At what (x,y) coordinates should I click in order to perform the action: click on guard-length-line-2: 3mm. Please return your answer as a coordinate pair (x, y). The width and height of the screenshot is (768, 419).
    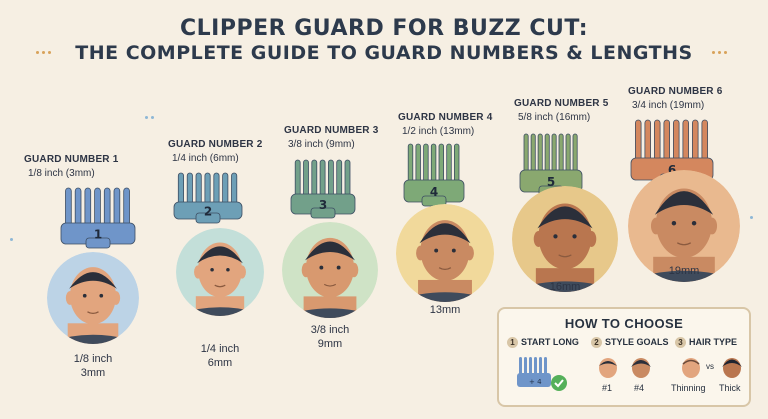
    Looking at the image, I should click on (93, 373).